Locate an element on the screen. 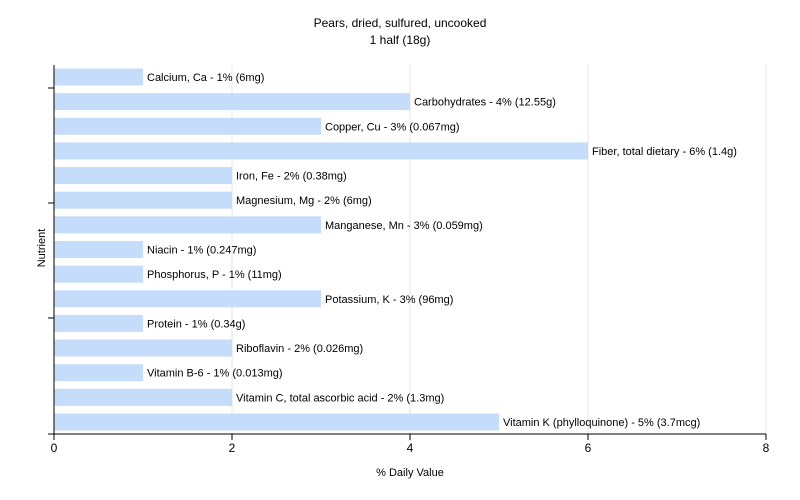 This screenshot has height=500, width=800. bar-label: Vitamin K (phylloquinone) - 5% (3.7mcg) is located at coordinates (601, 423).